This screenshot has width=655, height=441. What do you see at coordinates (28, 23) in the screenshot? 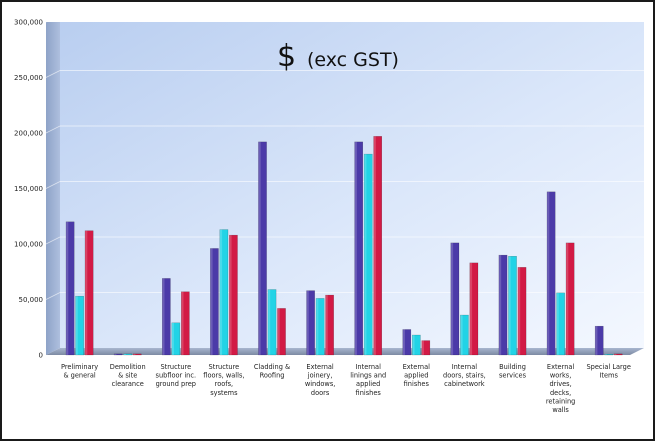
I see `y-tick-label: 300,000` at bounding box center [28, 23].